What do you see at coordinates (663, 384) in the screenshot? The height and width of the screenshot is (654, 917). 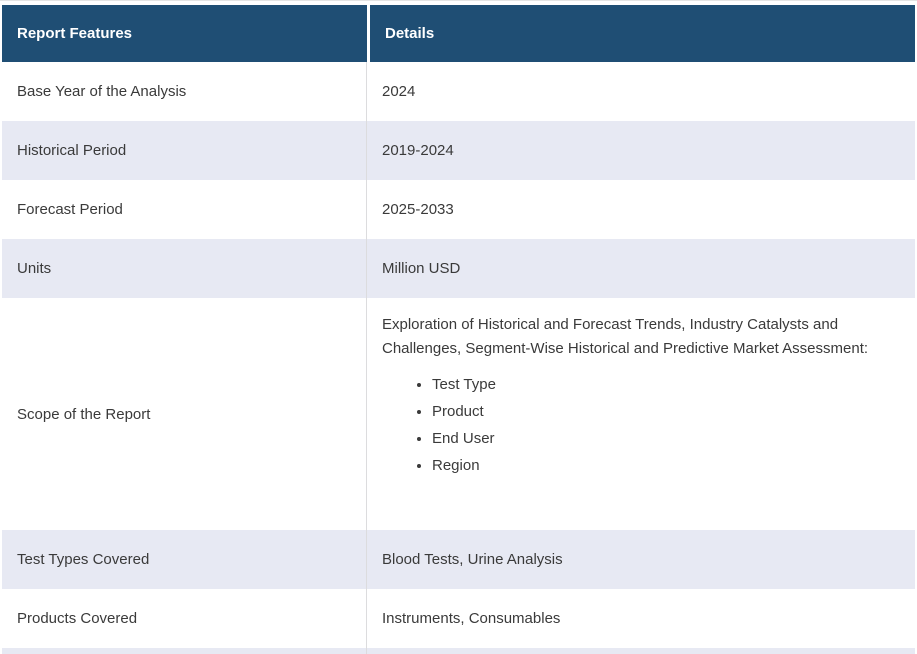 I see `scope-bullet-test-type: Test Type` at bounding box center [663, 384].